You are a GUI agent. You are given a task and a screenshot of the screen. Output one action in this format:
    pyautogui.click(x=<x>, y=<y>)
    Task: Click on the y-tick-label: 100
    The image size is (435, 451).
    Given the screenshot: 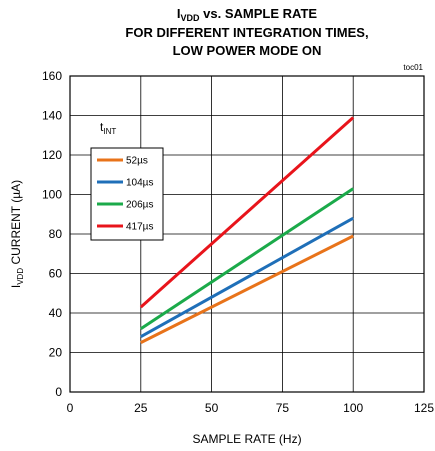 What is the action you would take?
    pyautogui.click(x=52, y=195)
    